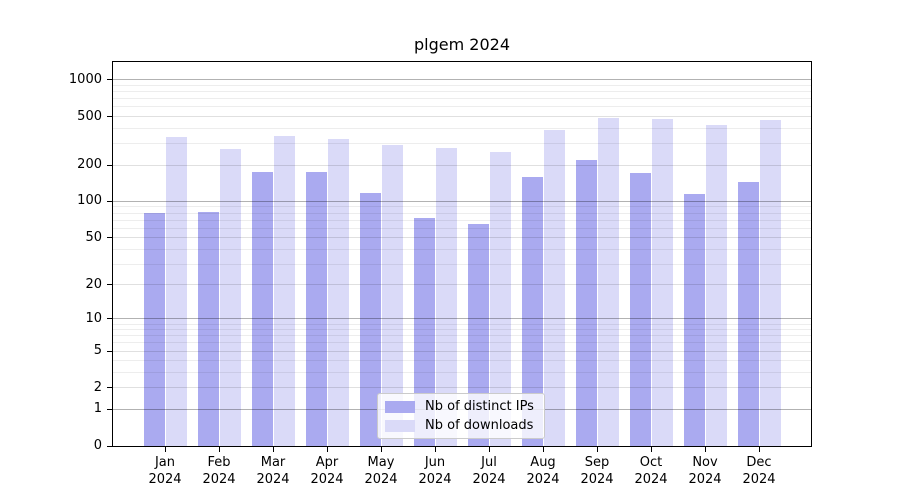 The image size is (900, 500). Describe the element at coordinates (93, 284) in the screenshot. I see `y-axis-tick-label-20: 20` at that location.